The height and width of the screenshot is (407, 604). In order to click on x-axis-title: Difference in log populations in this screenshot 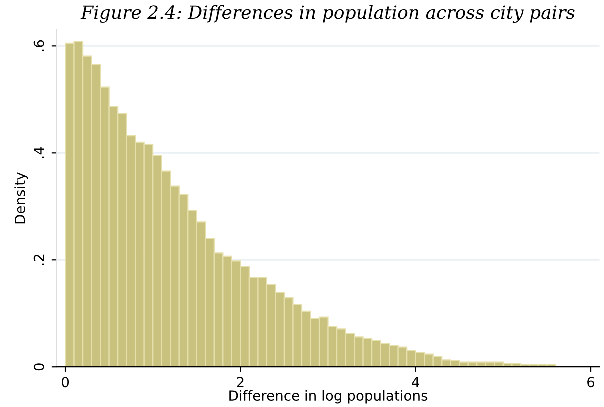, I will do `click(329, 397)`.